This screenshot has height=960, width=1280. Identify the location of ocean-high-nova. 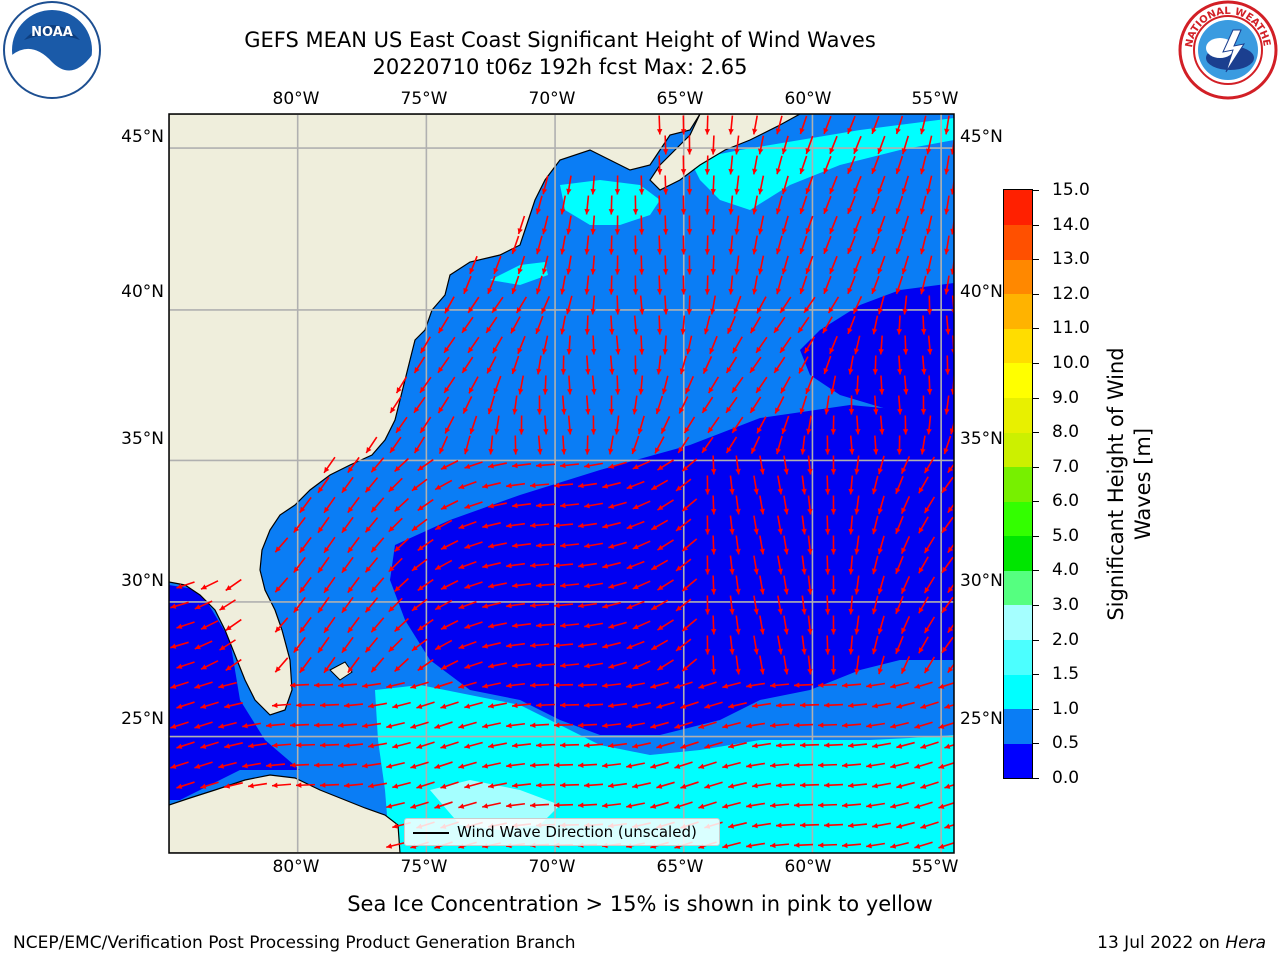
(822, 164).